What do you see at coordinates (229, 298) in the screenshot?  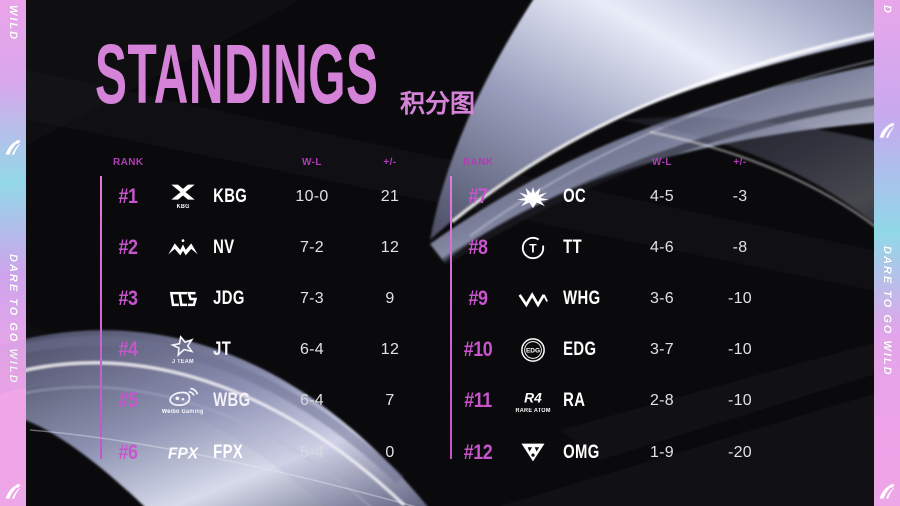 I see `team-name: JDG` at bounding box center [229, 298].